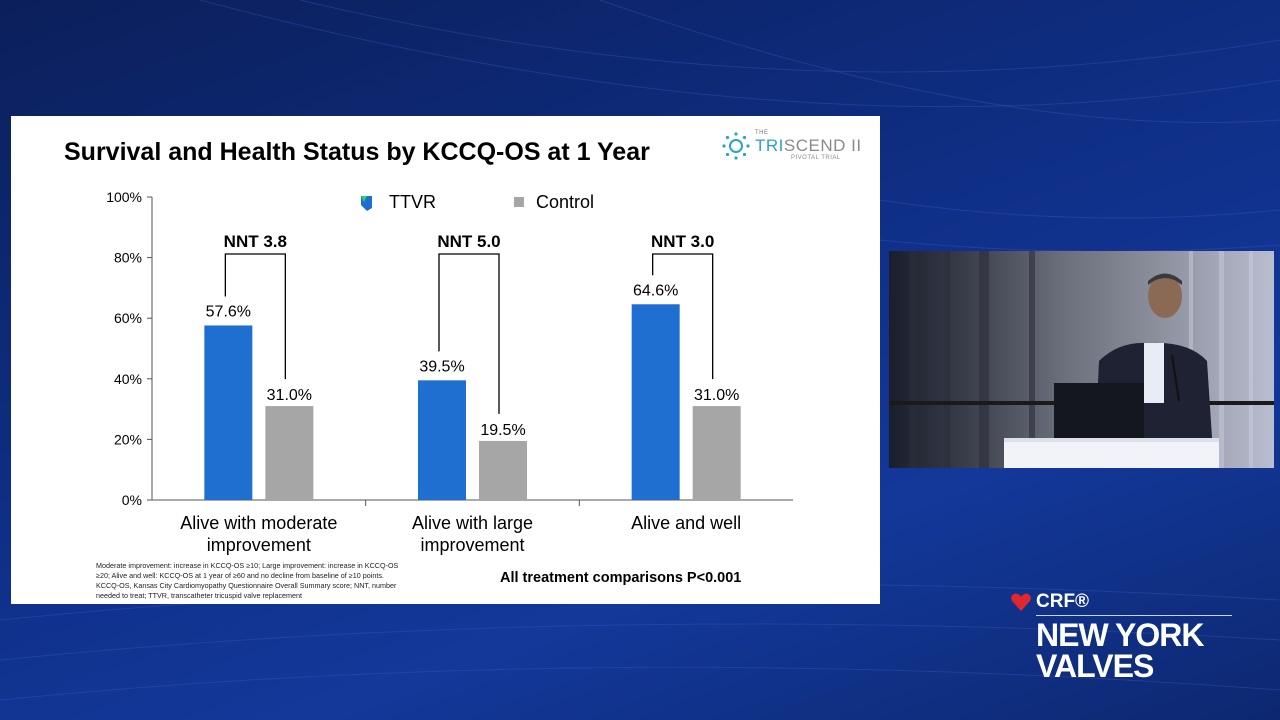 Image resolution: width=1280 pixels, height=720 pixels. What do you see at coordinates (816, 158) in the screenshot?
I see `logo-subtitle: PIVOTAL TRIAL` at bounding box center [816, 158].